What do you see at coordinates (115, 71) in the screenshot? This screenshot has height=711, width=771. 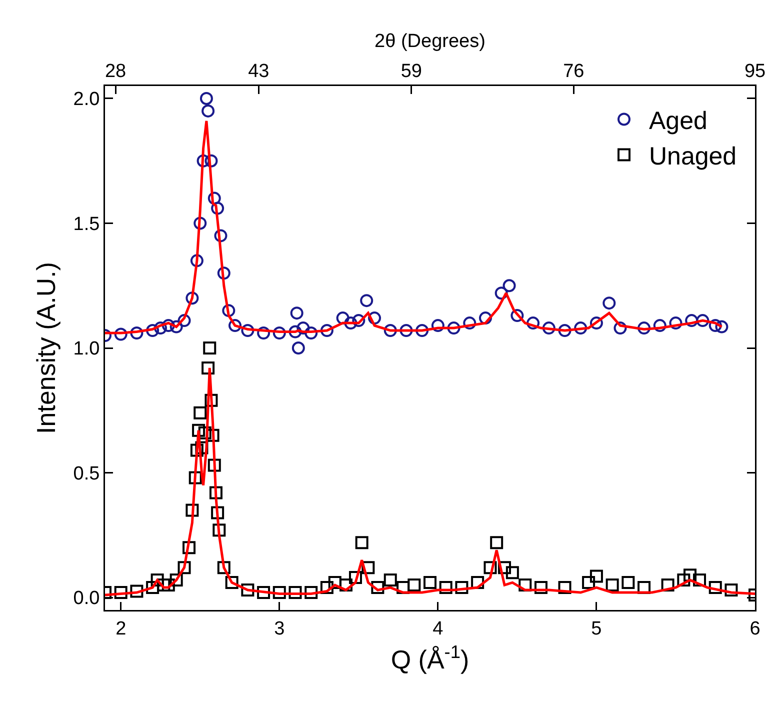 I see `x2-tick-label: 28` at bounding box center [115, 71].